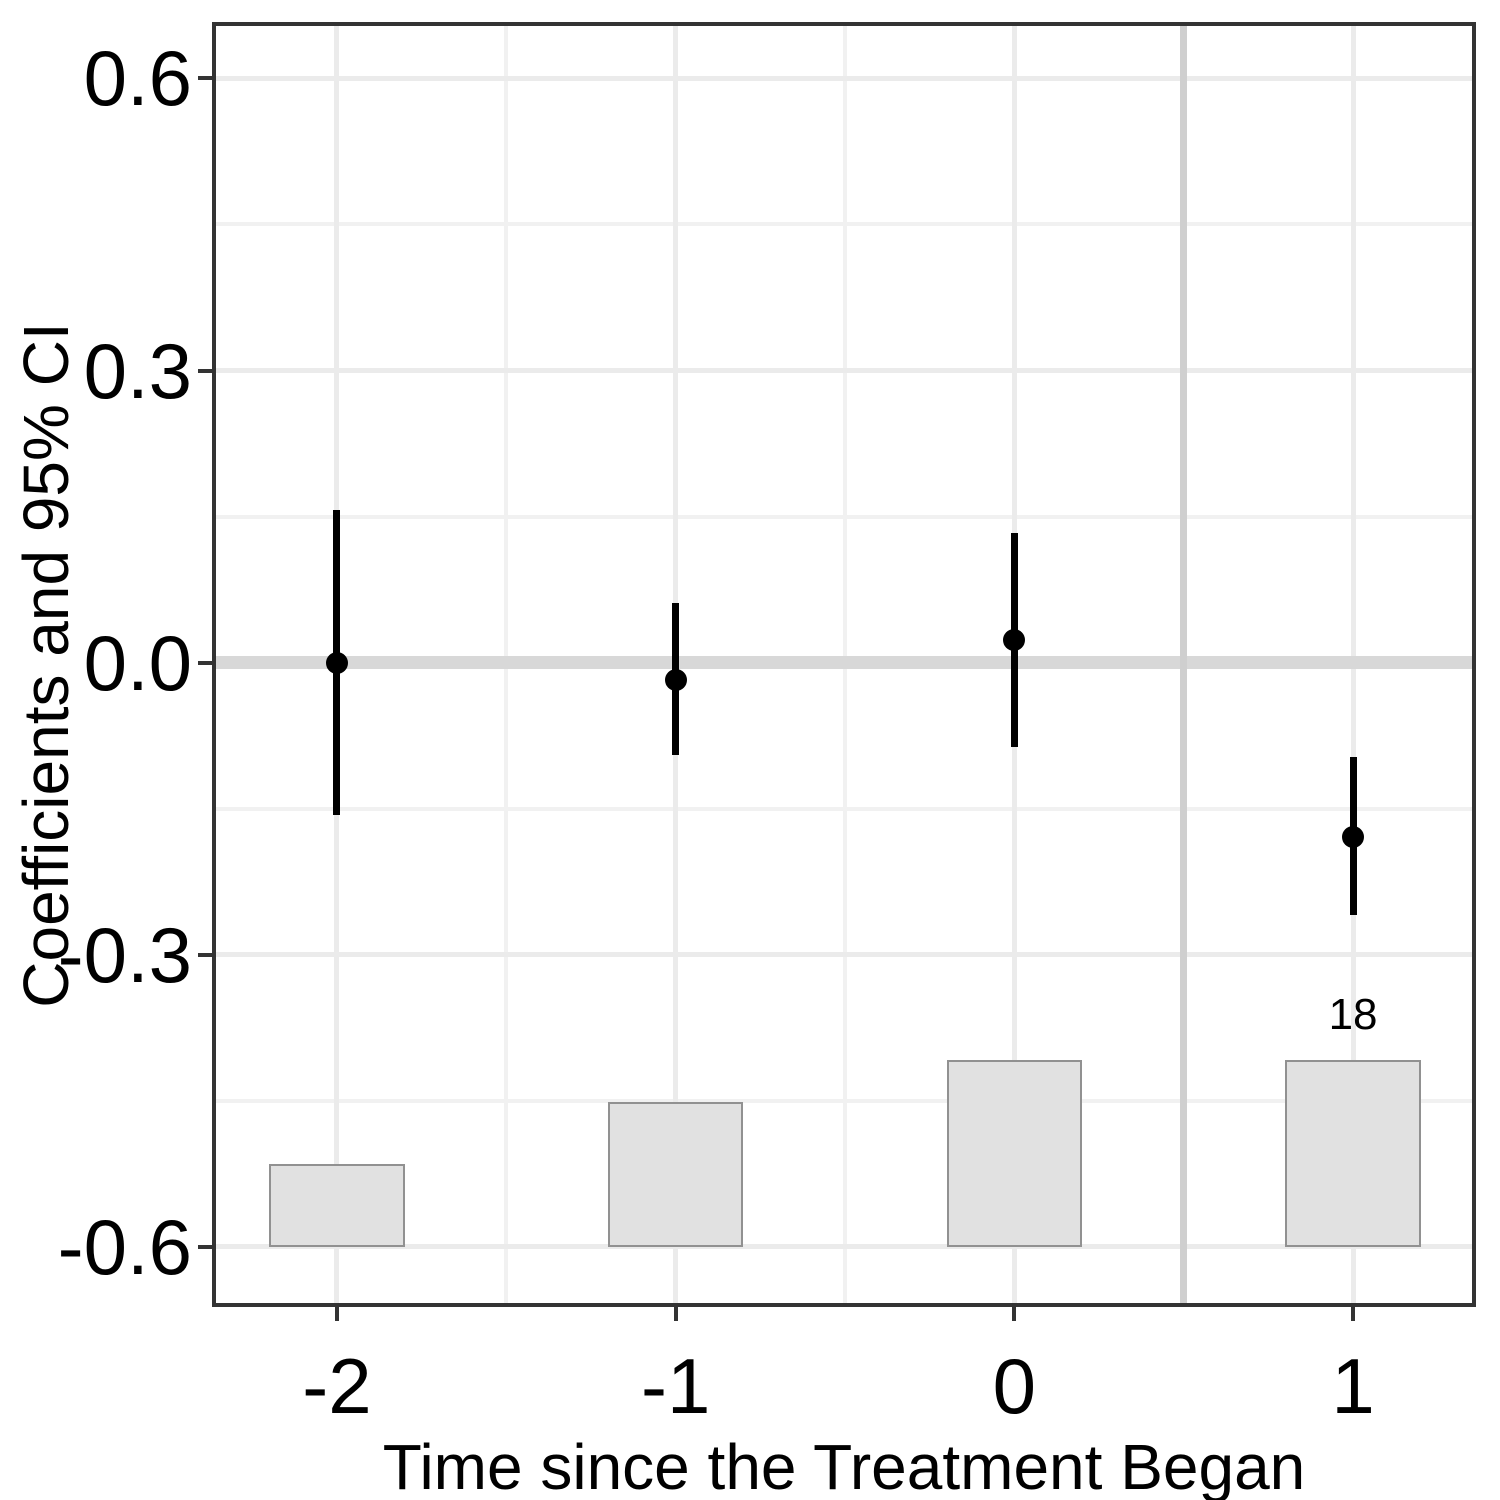 The image size is (1500, 1500). Describe the element at coordinates (137, 78) in the screenshot. I see `y-tick-label: 0.6` at that location.